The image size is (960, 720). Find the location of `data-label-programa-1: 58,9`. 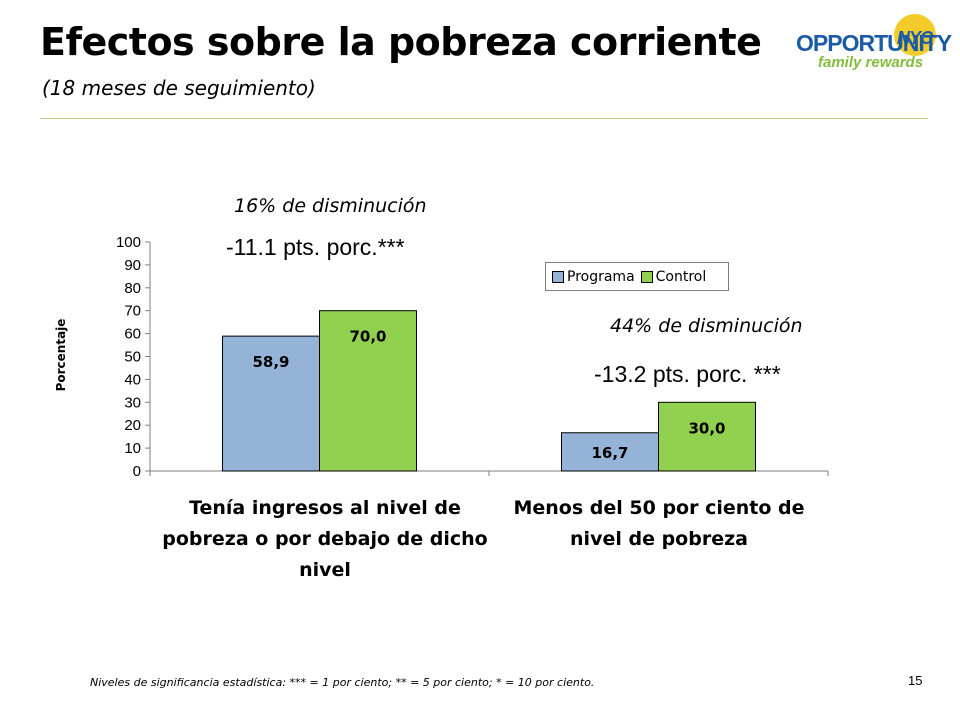

data-label-programa-1: 58,9 is located at coordinates (270, 362).